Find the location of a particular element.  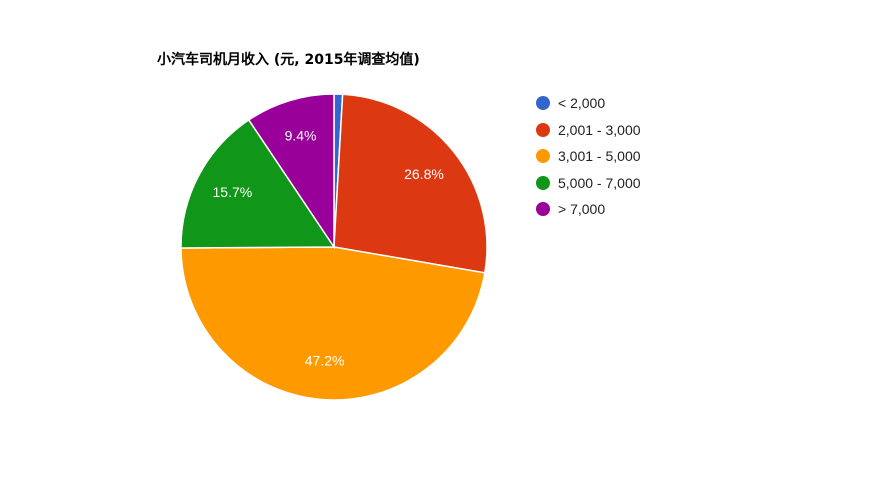

pie-data-label-3: 15.7% is located at coordinates (233, 192).